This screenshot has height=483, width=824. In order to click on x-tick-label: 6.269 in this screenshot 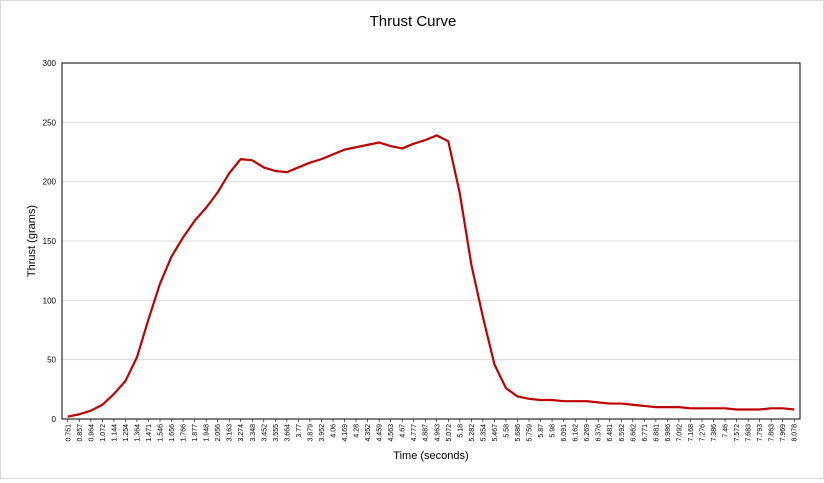, I will do `click(587, 433)`.